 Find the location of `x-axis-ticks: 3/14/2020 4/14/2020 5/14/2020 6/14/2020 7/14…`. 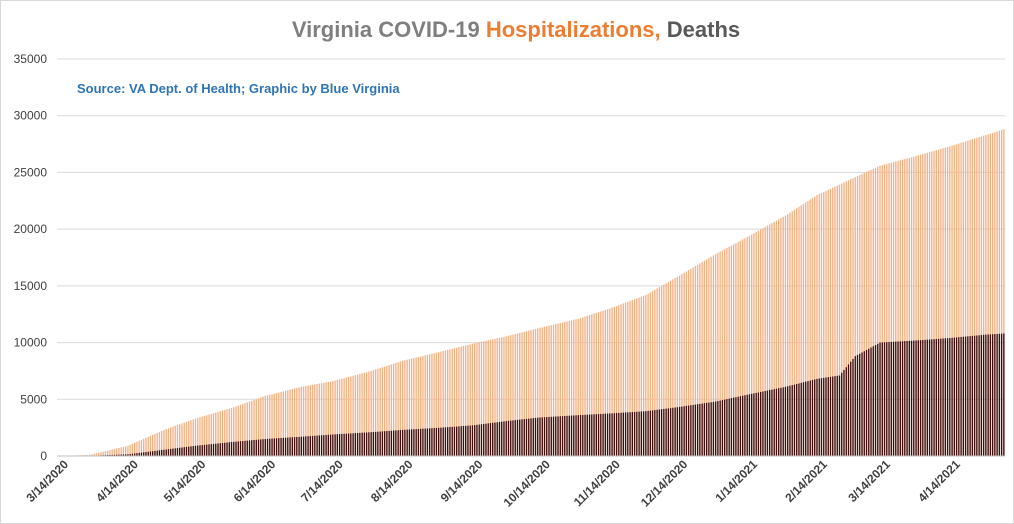

x-axis-ticks: 3/14/2020 4/14/2020 5/14/2020 6/14/2020 7/14… is located at coordinates (493, 483).